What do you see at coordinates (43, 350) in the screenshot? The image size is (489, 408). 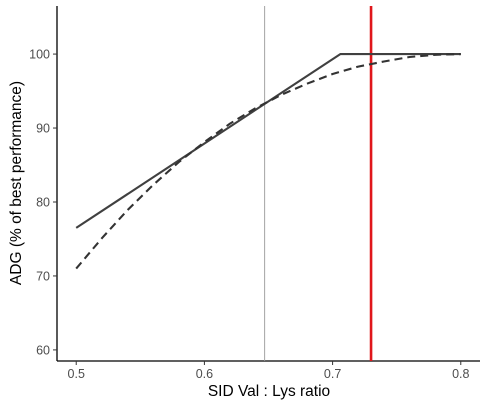 I see `y-tick-label: 60` at bounding box center [43, 350].